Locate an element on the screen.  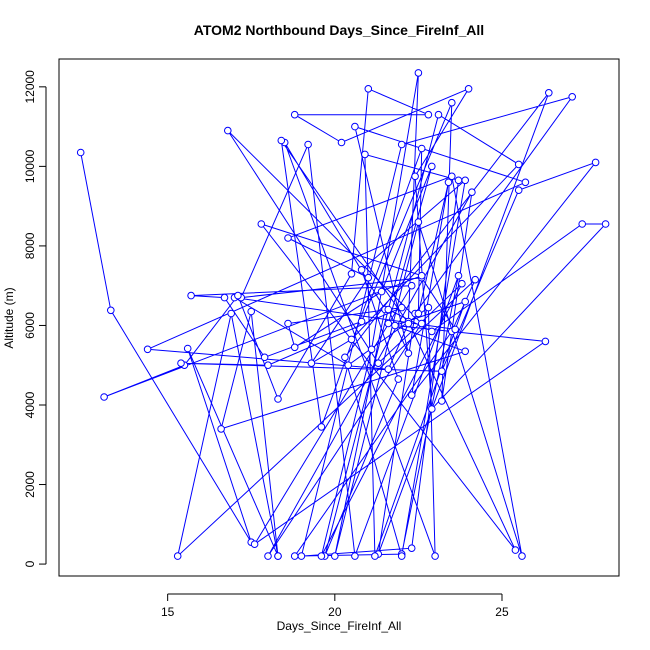
x-tick-label: 20 is located at coordinates (335, 612).